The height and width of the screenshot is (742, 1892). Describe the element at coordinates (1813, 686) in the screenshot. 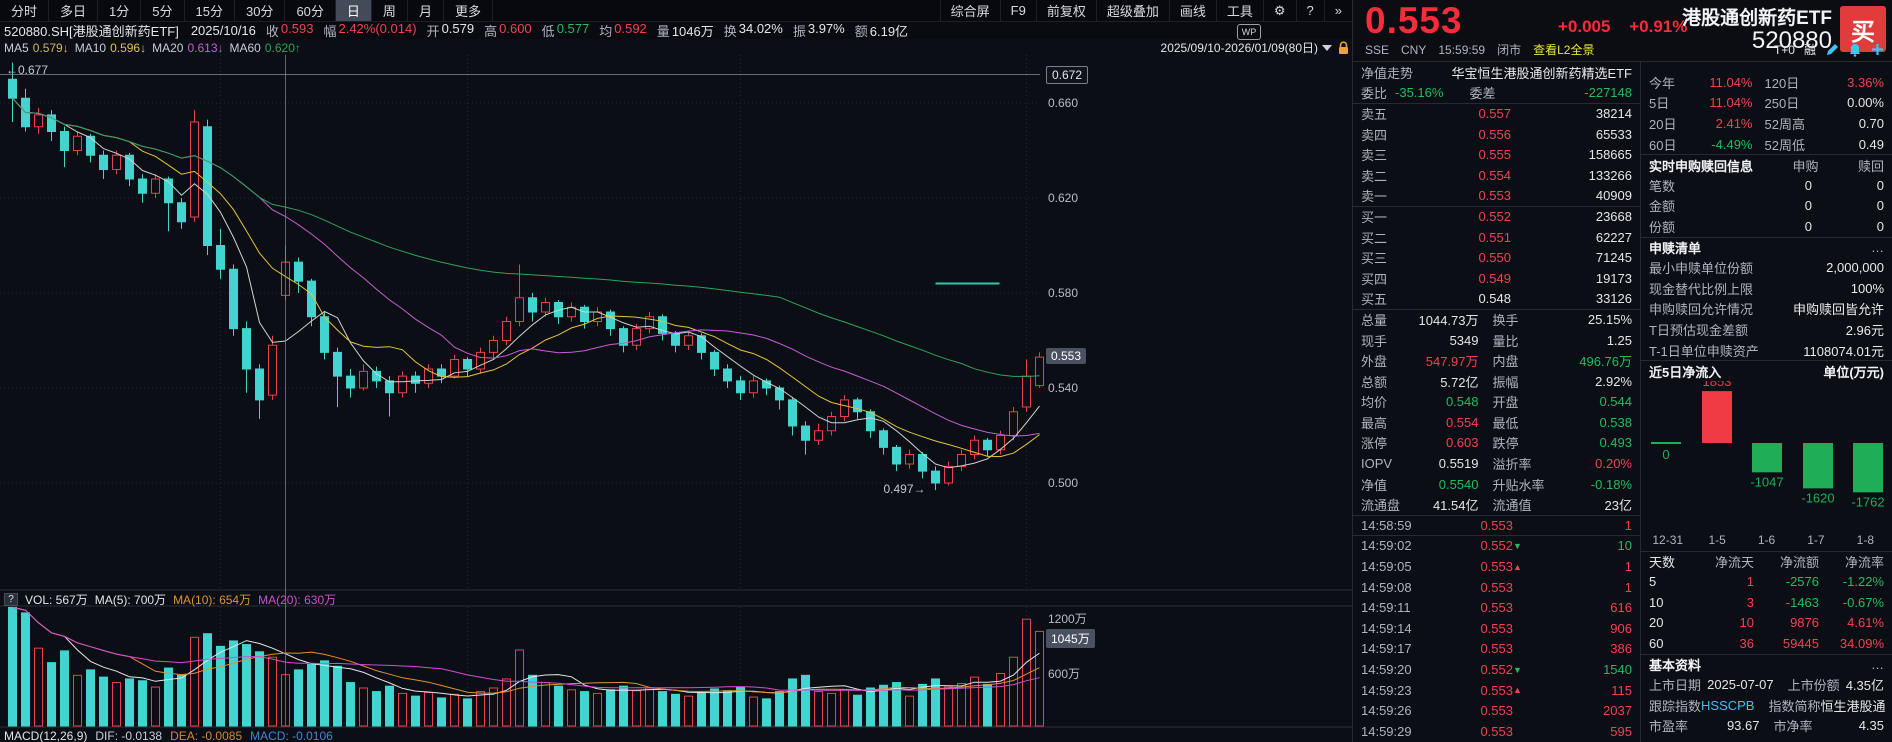

I see `basic-label: 上市份额` at that location.